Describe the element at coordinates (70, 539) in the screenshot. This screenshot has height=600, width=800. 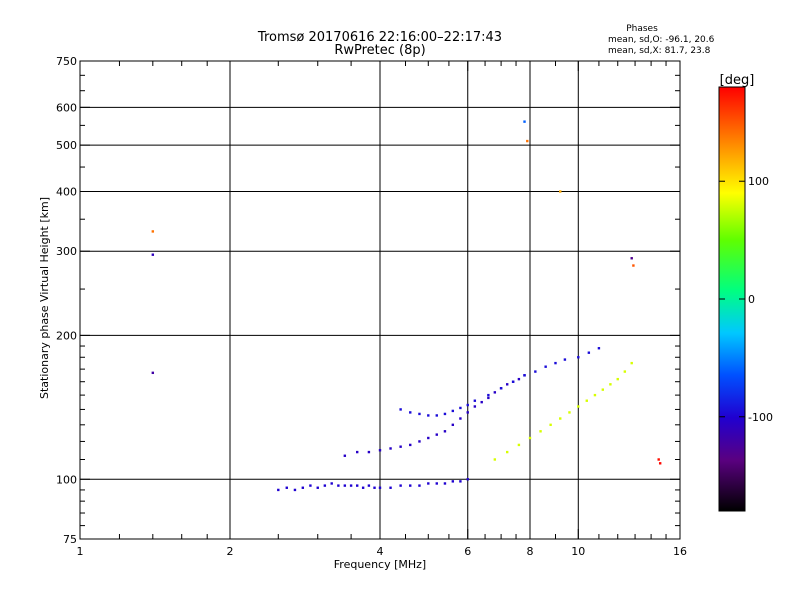
I see `y-tick-label: 75` at that location.